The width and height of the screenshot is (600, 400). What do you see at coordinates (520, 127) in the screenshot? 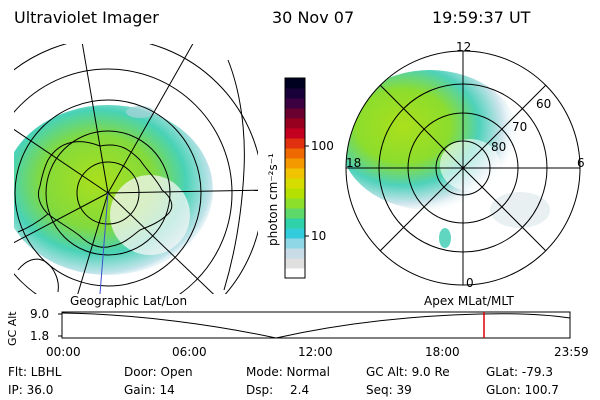
I see `mlat-label-70: 70` at bounding box center [520, 127].